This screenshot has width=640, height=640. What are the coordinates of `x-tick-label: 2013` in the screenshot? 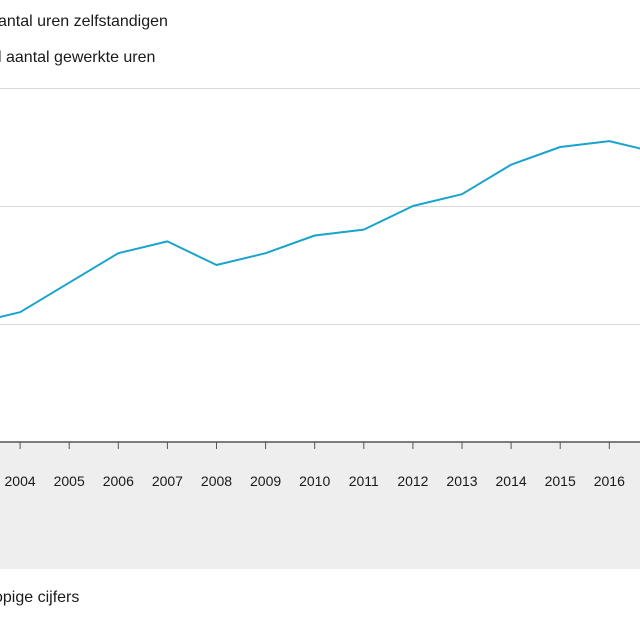 It's located at (461, 481).